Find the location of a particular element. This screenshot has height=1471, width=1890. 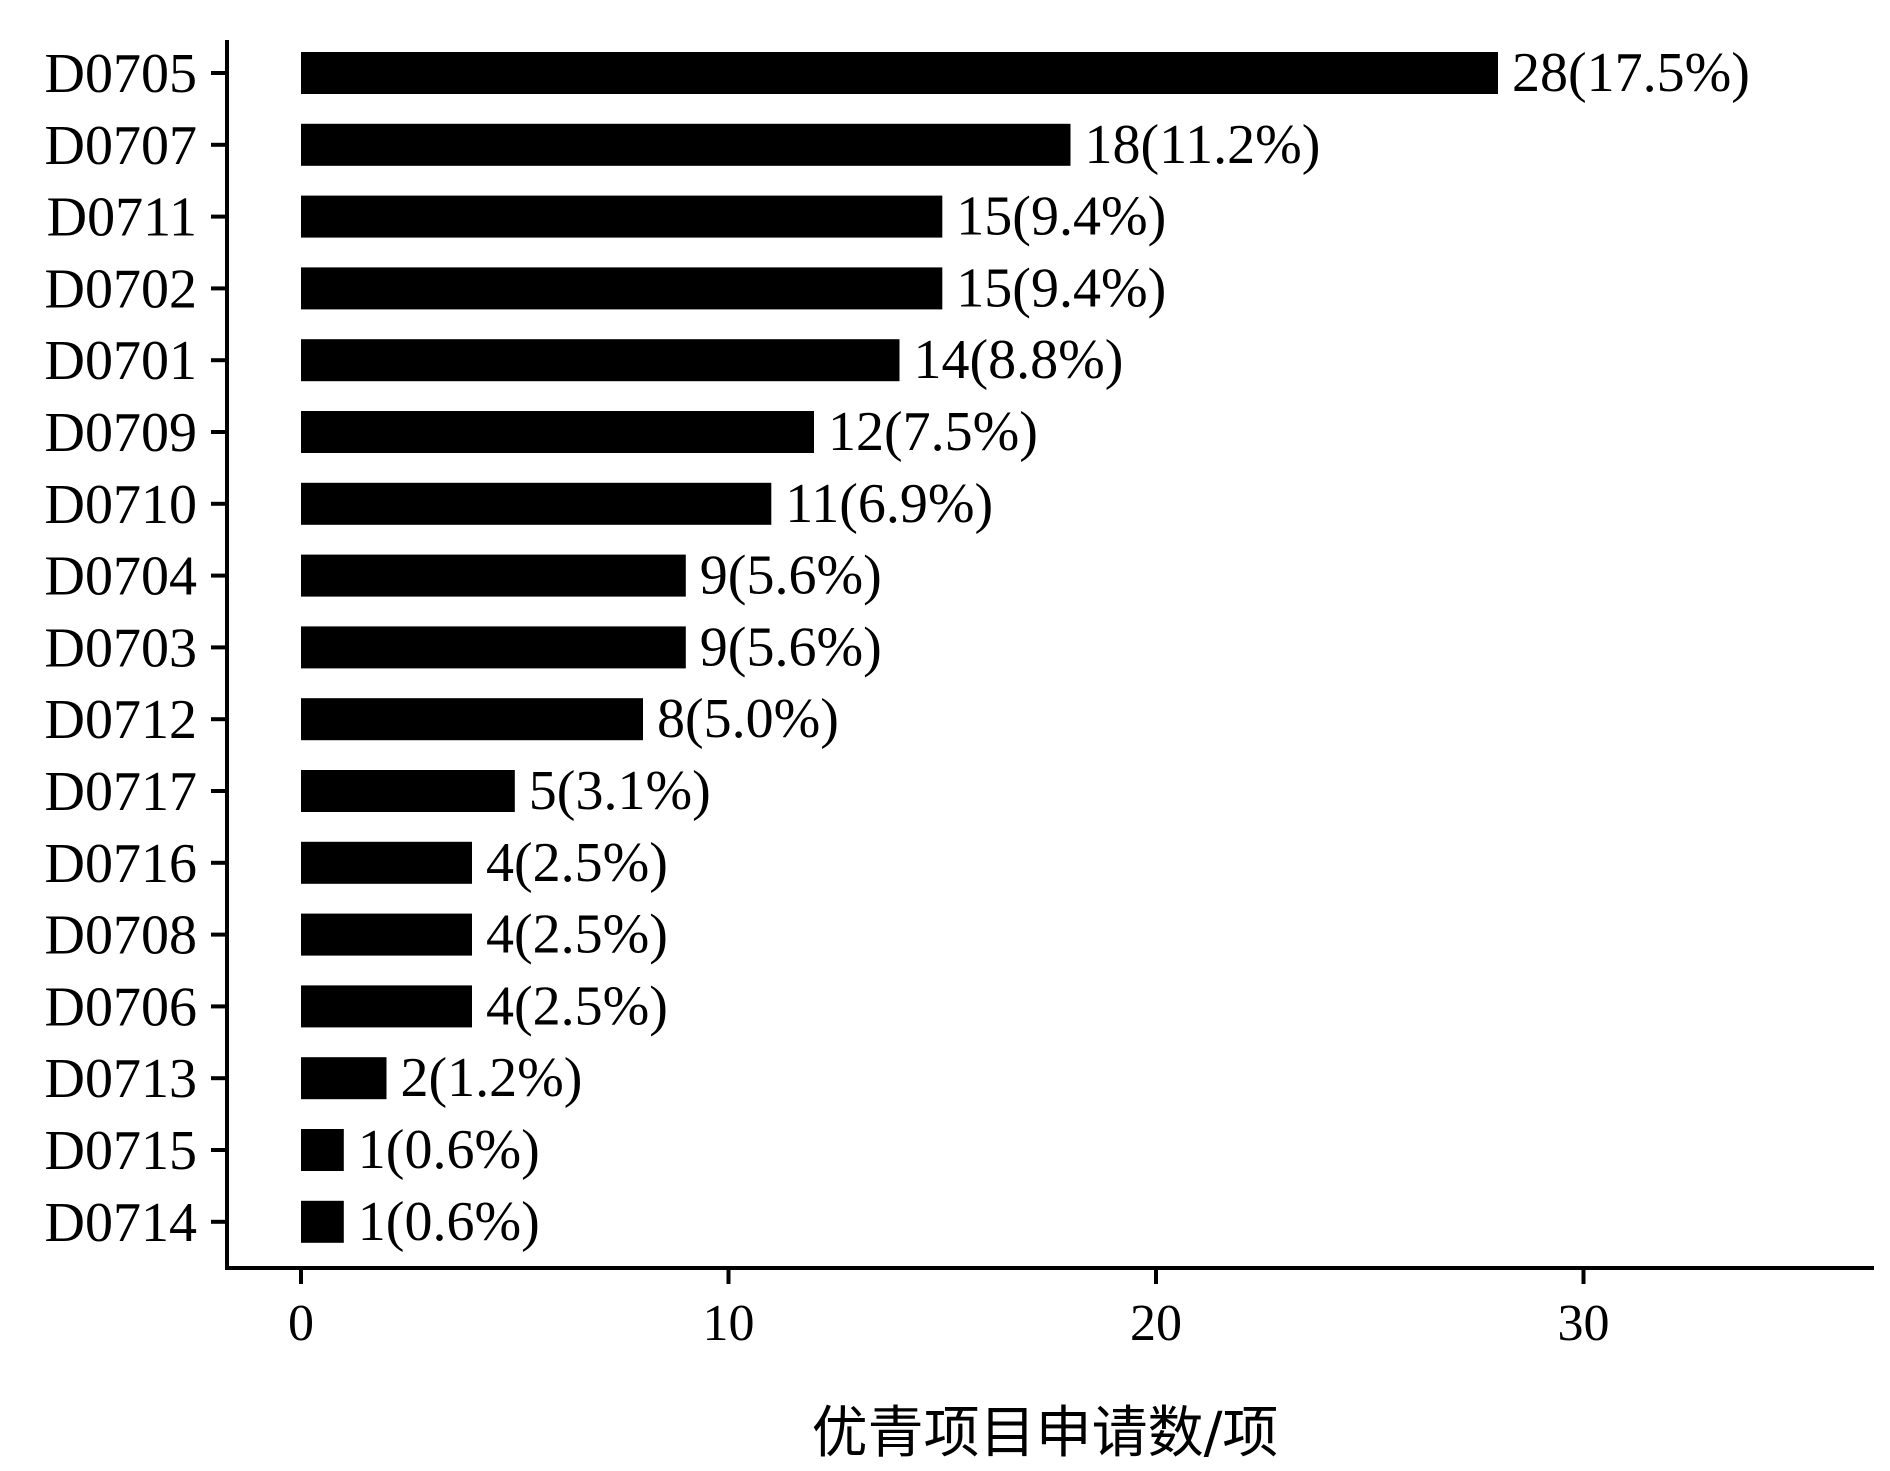

bar-D0708 is located at coordinates (386, 934).